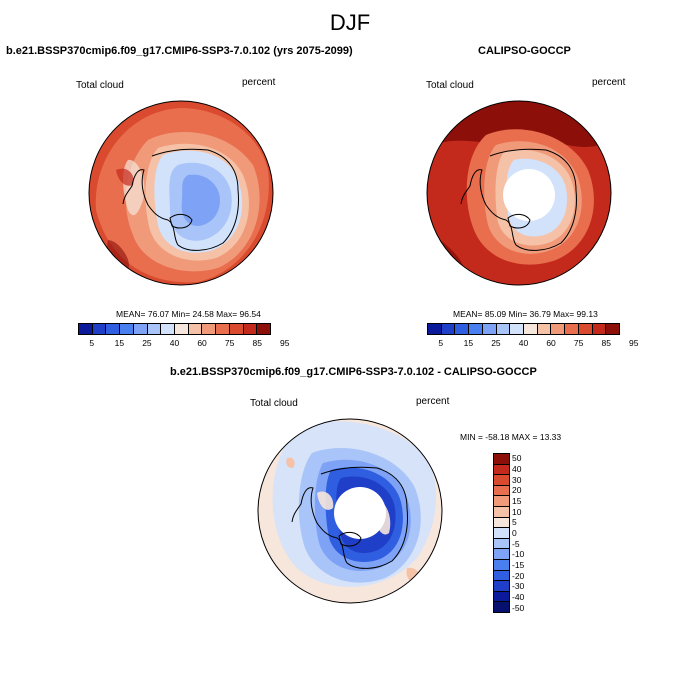 This screenshot has height=700, width=700. I want to click on colorbar-tick-label: -20, so click(518, 575).